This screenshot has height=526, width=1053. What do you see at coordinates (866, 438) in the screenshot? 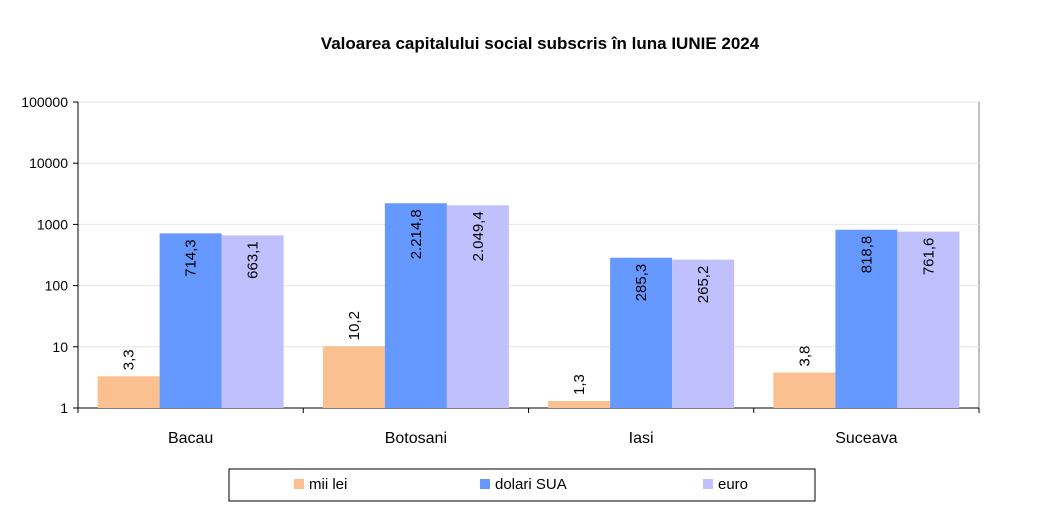
I see `category-label: Suceava` at bounding box center [866, 438].